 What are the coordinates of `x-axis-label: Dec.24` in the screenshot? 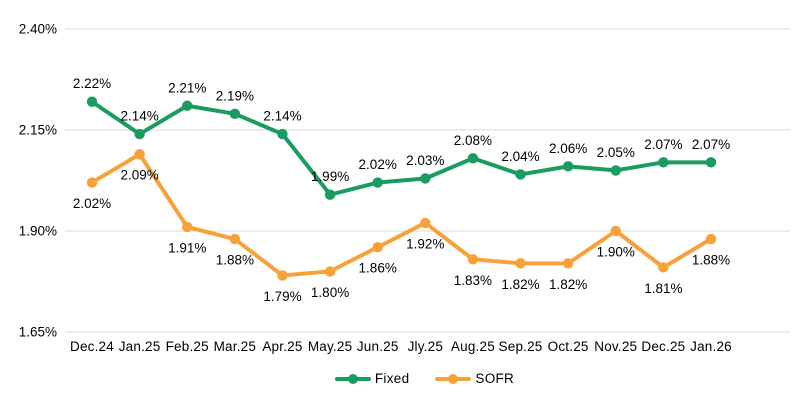 It's located at (92, 346).